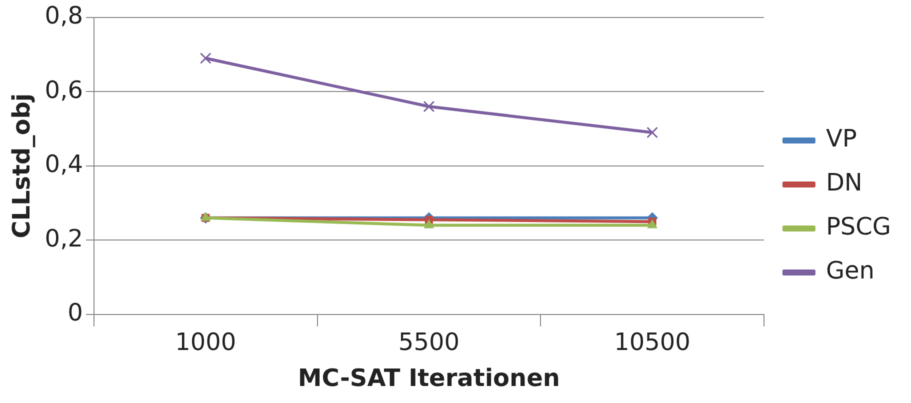  I want to click on legend-label: VP, so click(841, 138).